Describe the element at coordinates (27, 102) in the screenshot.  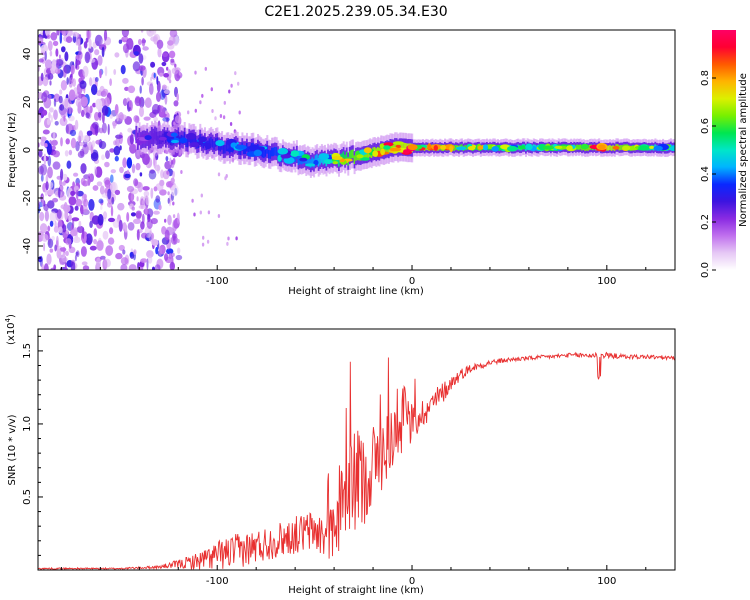
I see `y-tick-label: 20` at that location.